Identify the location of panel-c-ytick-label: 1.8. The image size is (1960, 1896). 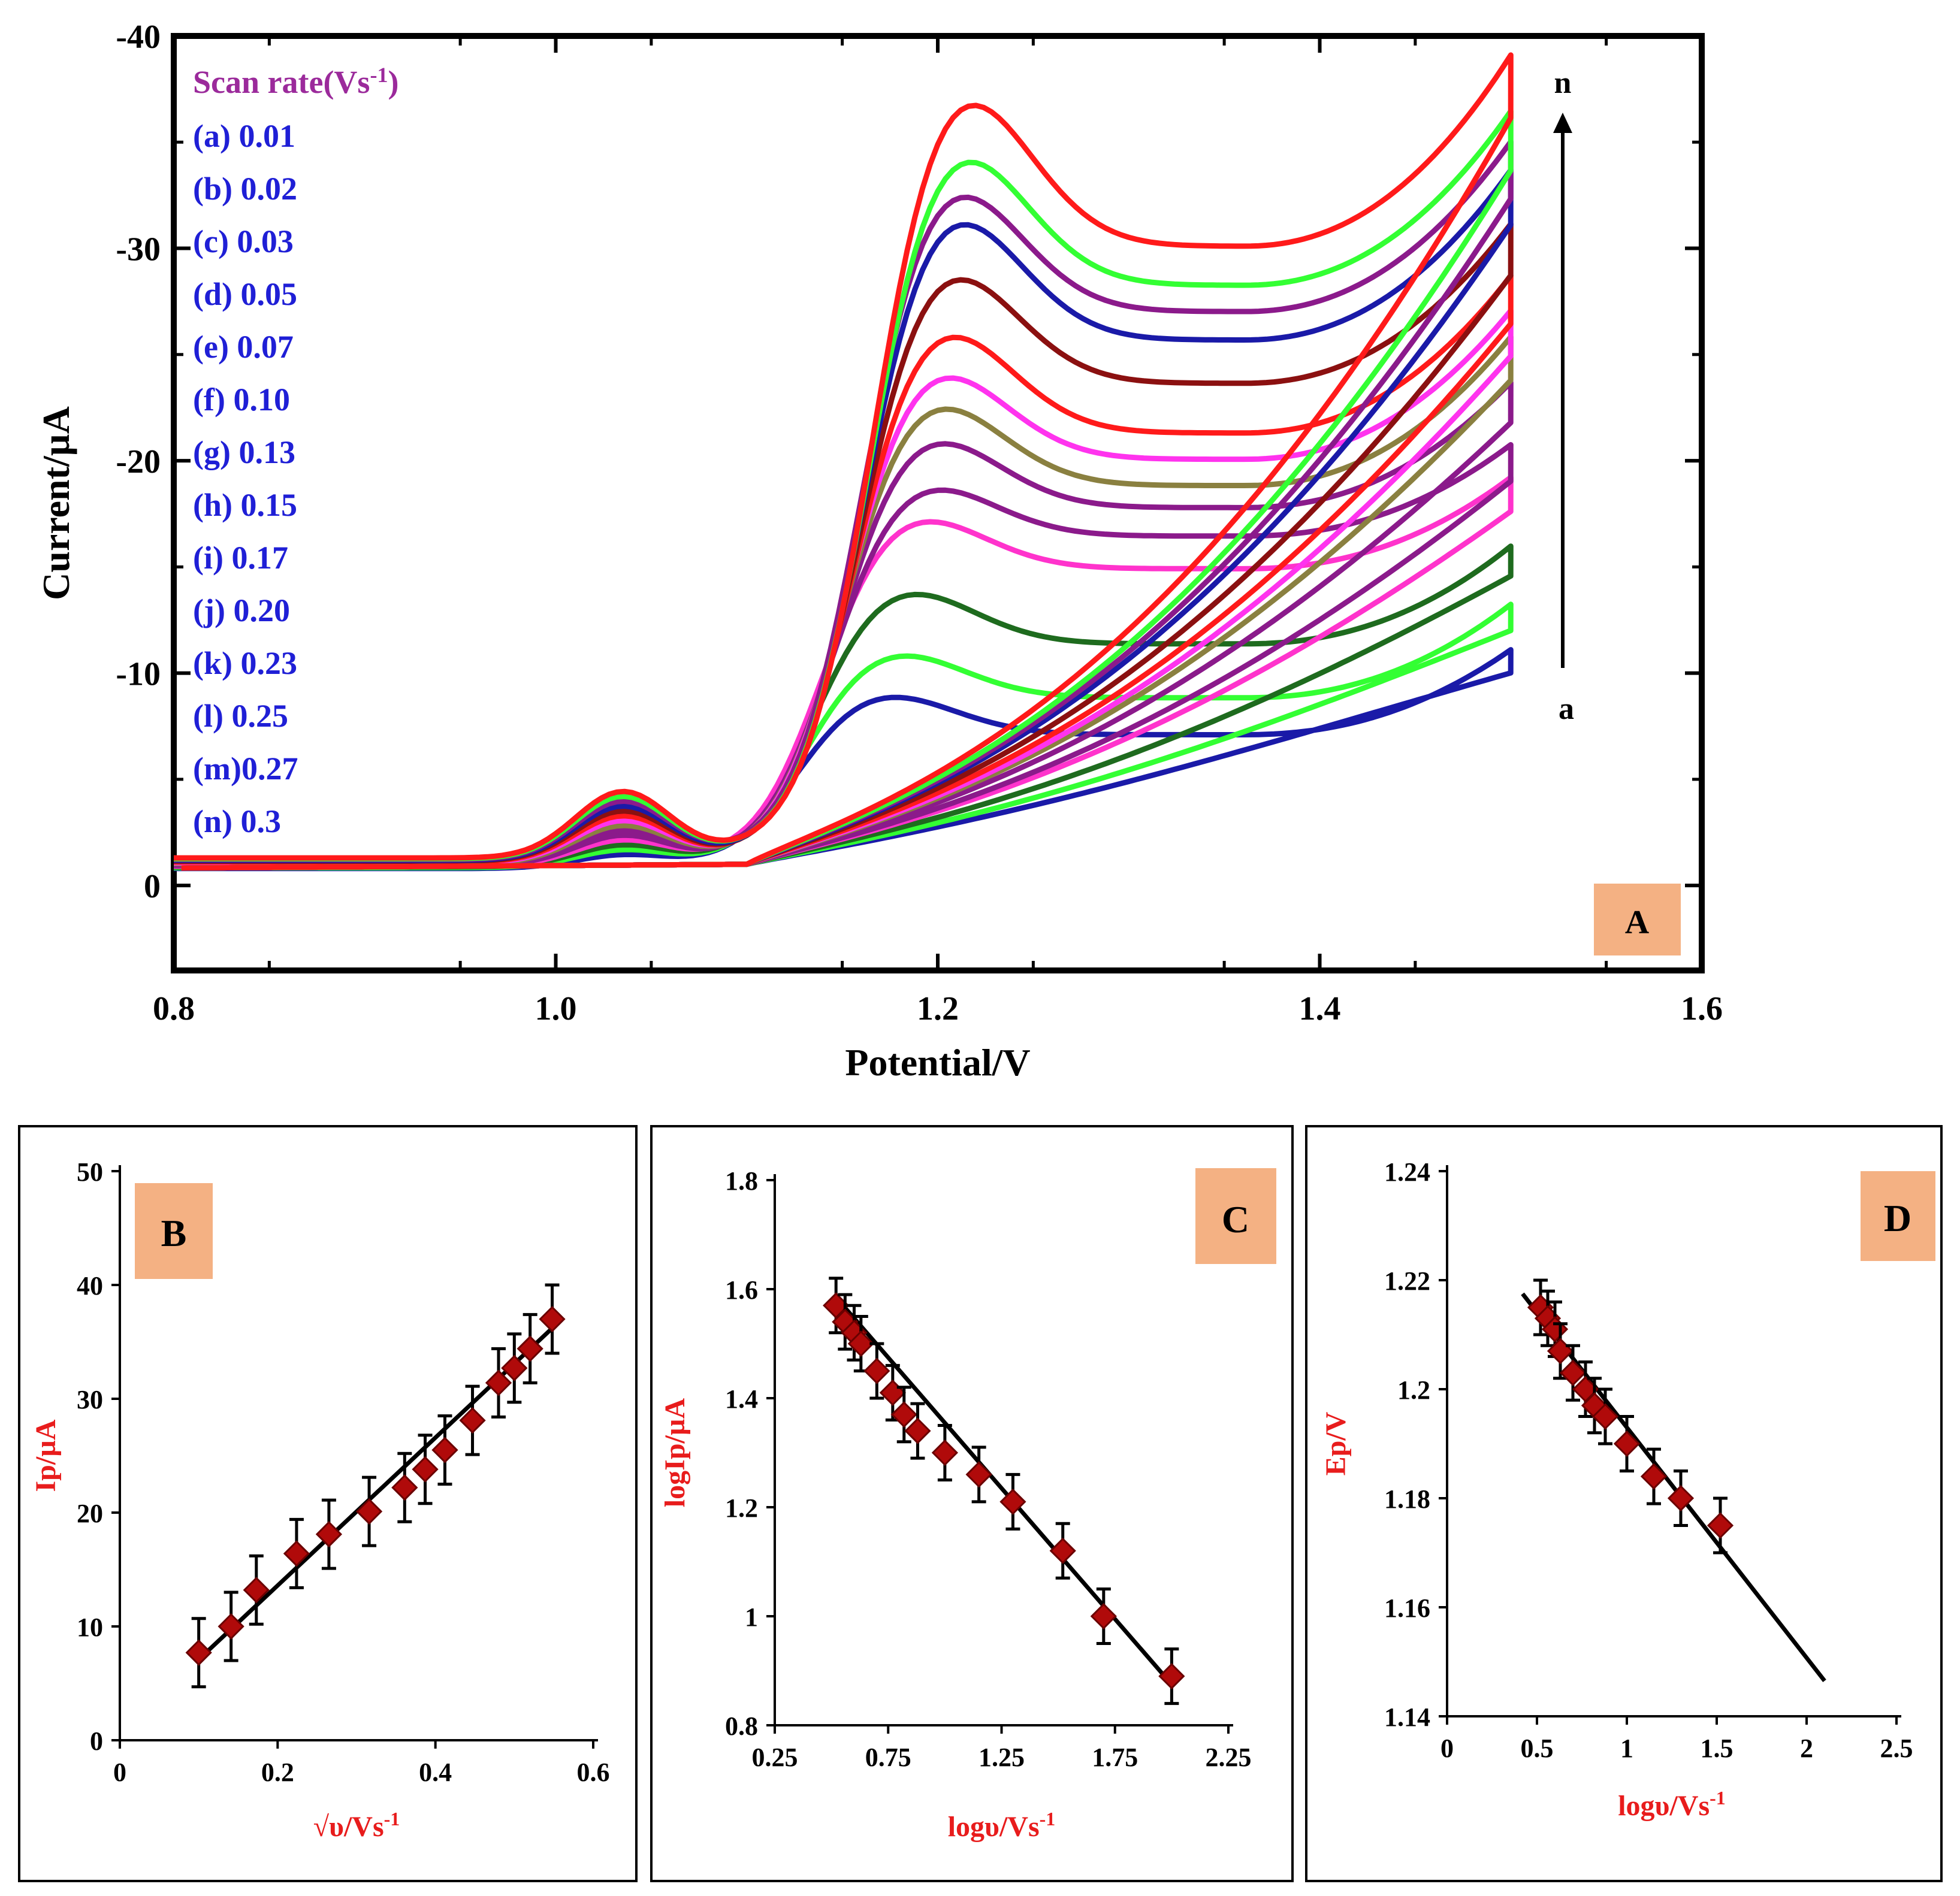
(741, 1181).